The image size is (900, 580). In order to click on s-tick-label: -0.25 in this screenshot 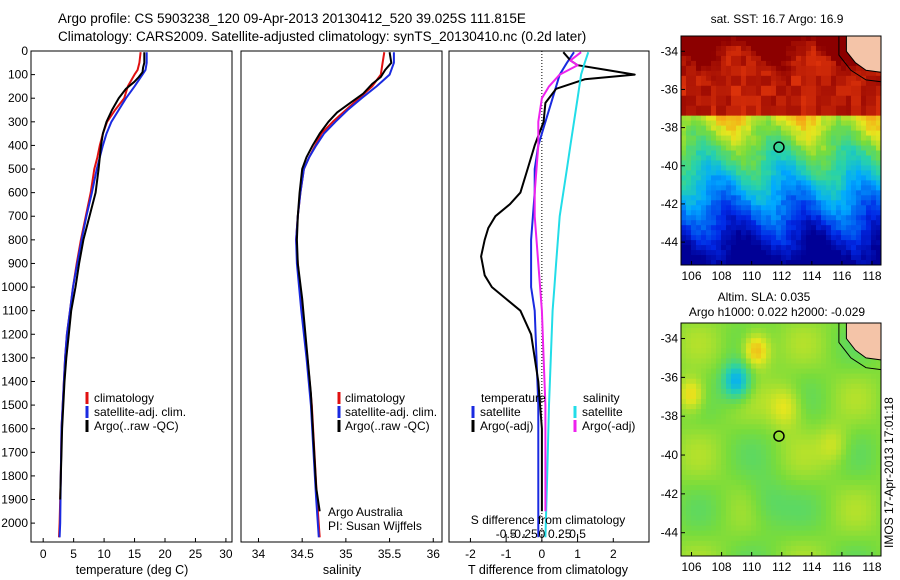, I will do `click(524, 534)`.